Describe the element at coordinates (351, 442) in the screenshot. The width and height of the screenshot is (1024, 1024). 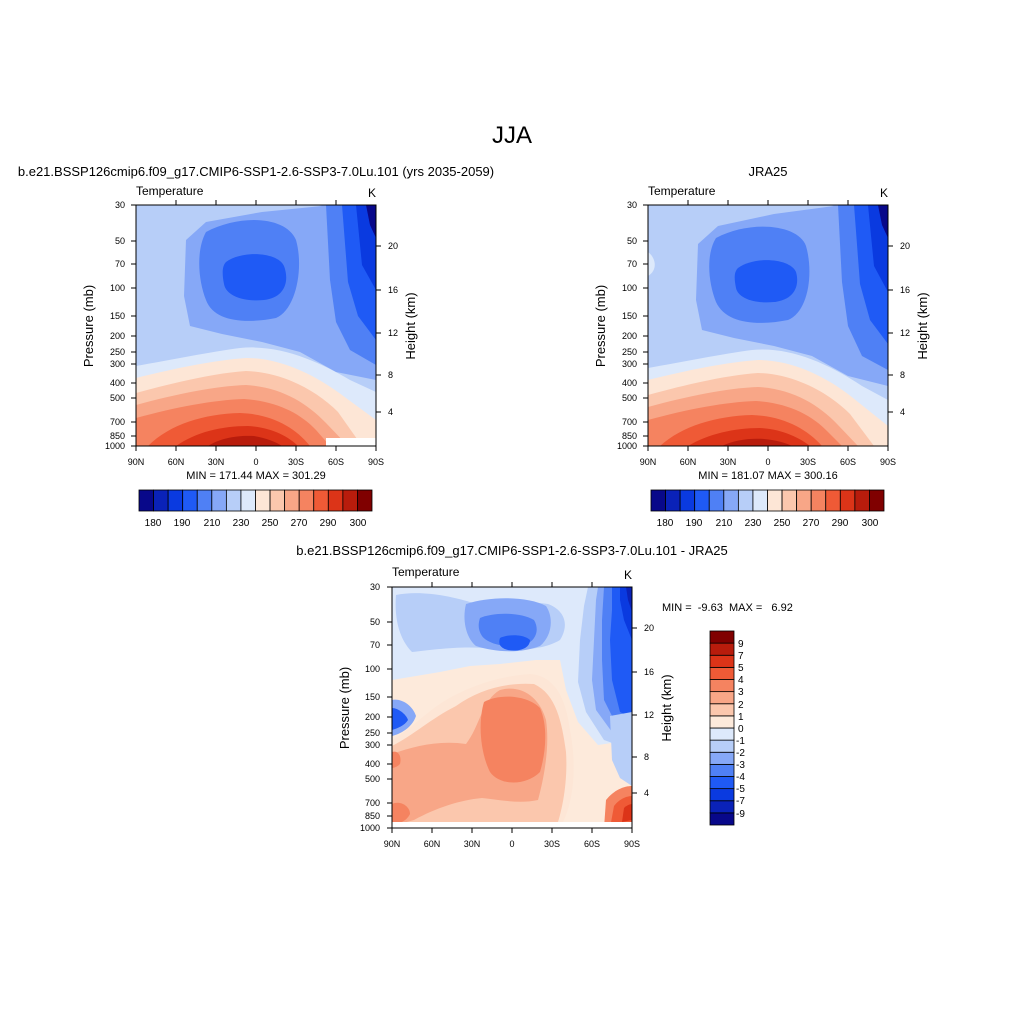
I see `surface-mask` at that location.